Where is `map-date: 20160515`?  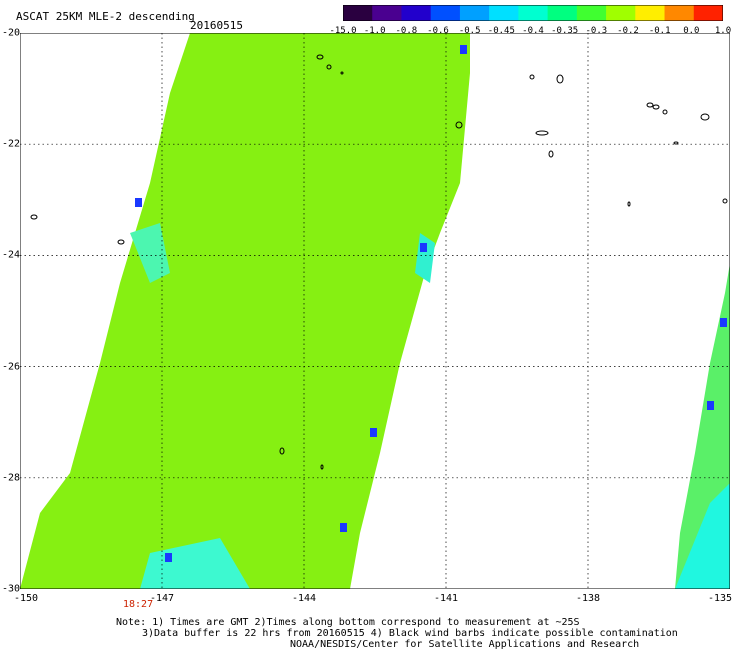 map-date: 20160515 is located at coordinates (216, 25).